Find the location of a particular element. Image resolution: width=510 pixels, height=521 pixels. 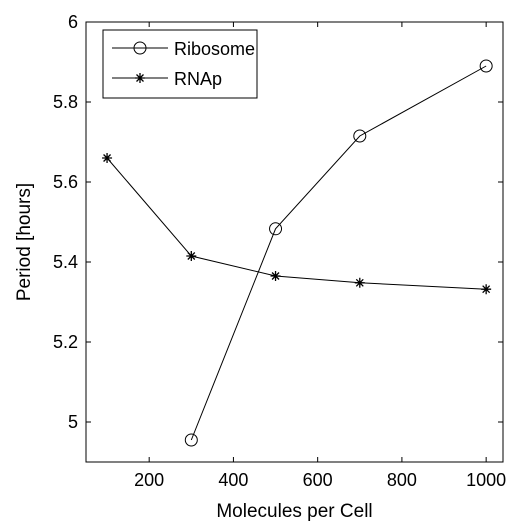

x-tick-label: 1000 is located at coordinates (486, 480).